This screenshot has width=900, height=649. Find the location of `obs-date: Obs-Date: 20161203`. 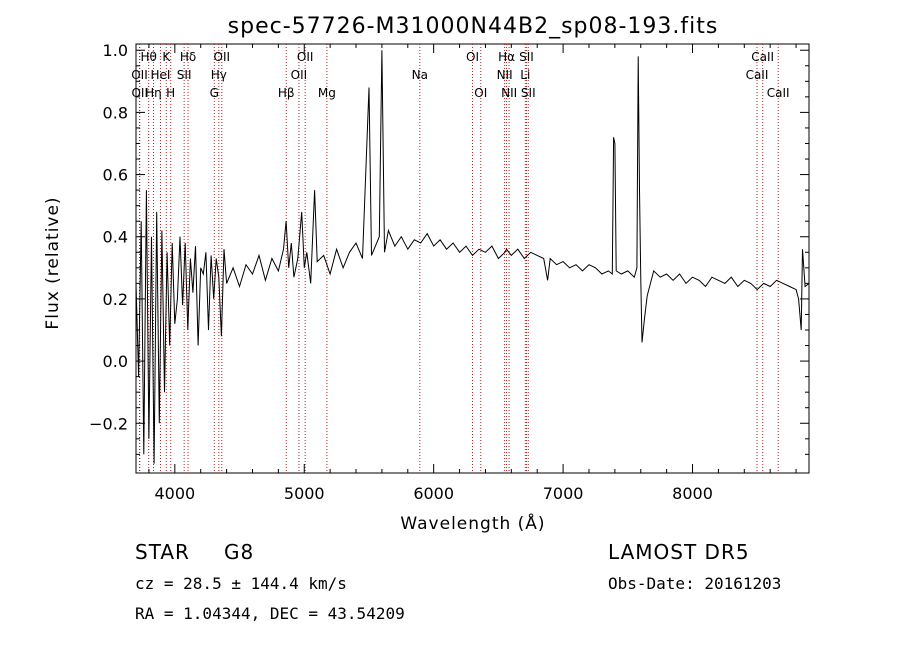

obs-date: Obs-Date: 20161203 is located at coordinates (695, 583).